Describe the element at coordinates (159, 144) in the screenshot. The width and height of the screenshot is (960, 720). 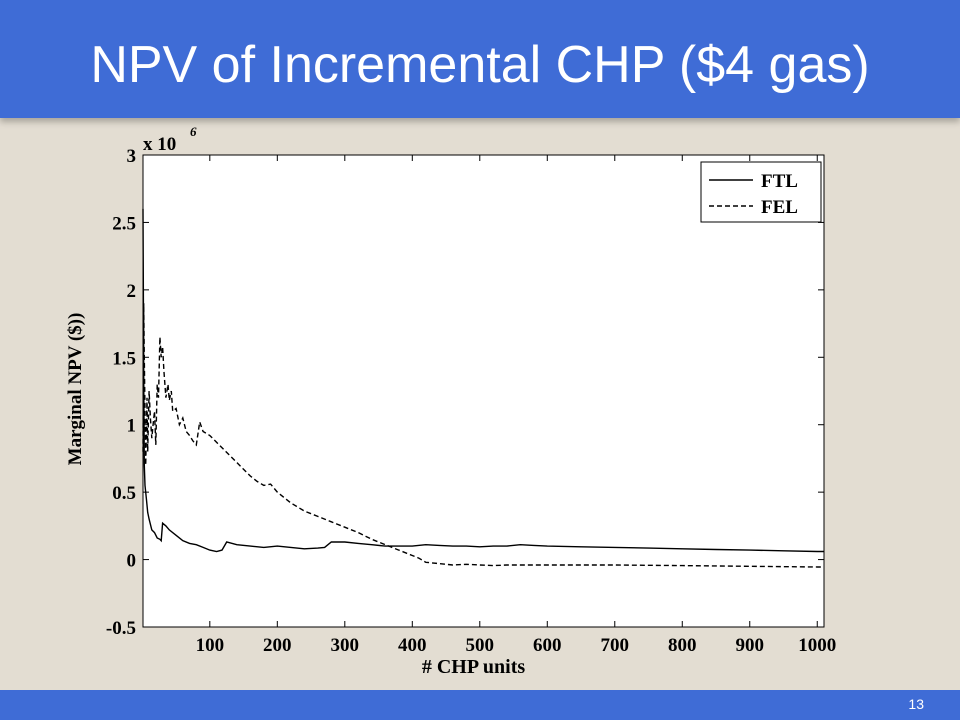
I see `y-multiplier-label: x 10` at that location.